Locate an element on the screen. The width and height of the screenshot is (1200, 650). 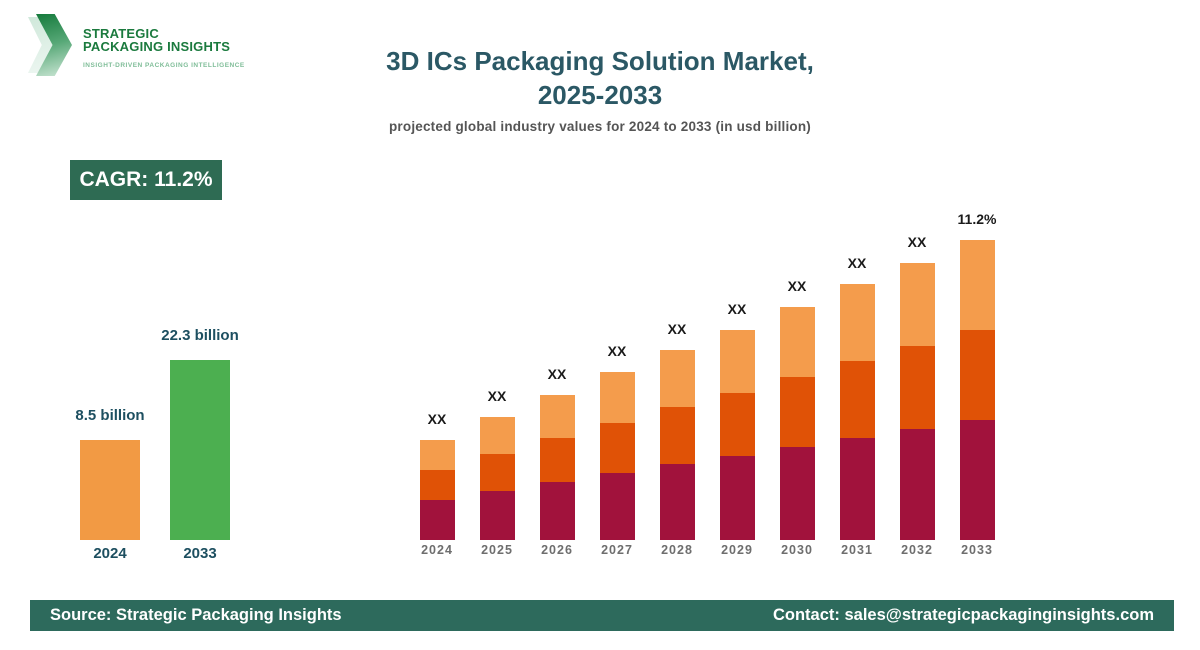
stacked-bar-2025 is located at coordinates (497, 478).